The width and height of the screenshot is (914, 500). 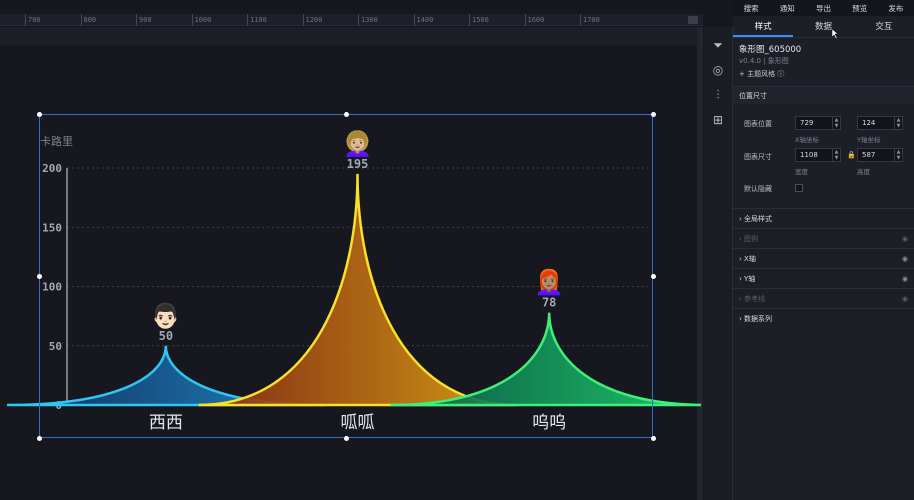 What do you see at coordinates (770, 50) in the screenshot?
I see `component-name: 象形图_605000` at bounding box center [770, 50].